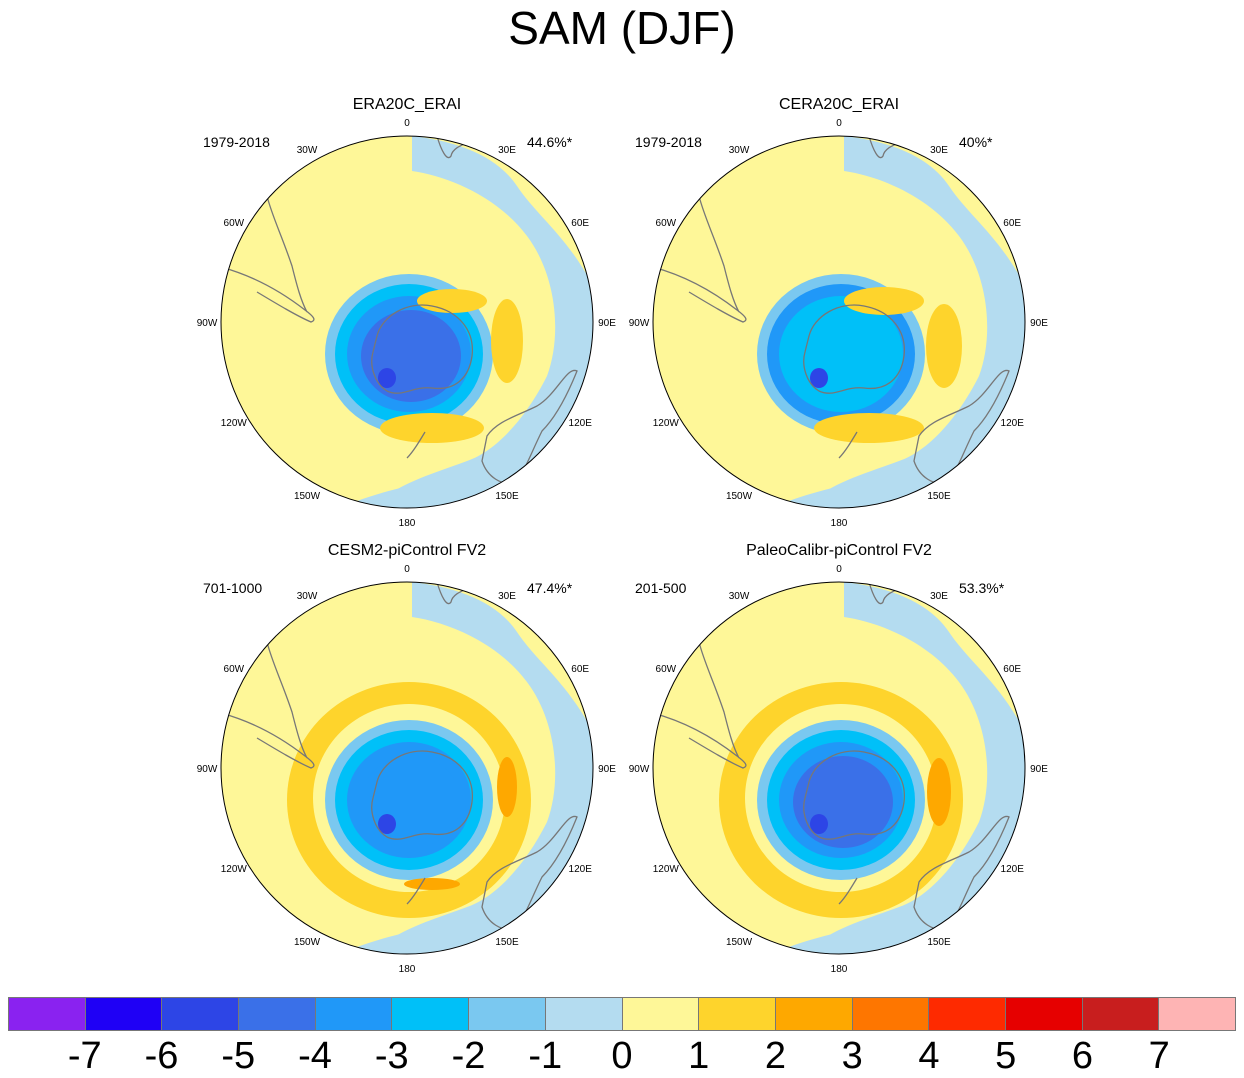  I want to click on colorbar, so click(622, 1014).